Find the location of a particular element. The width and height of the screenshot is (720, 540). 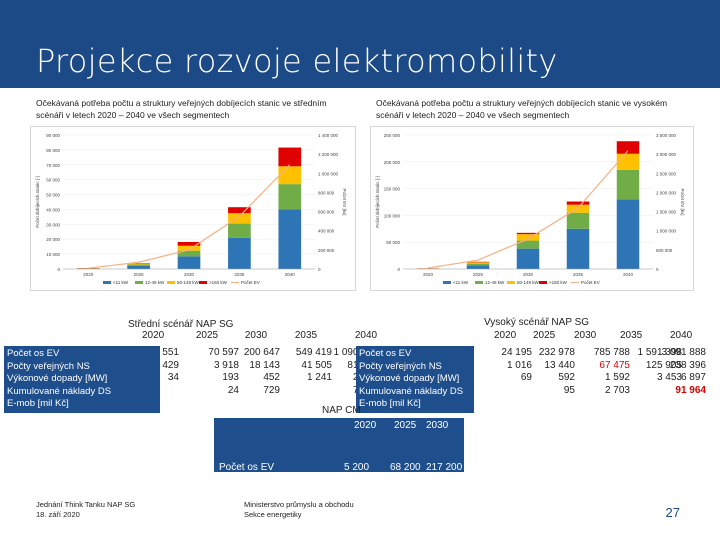

y-right-tick: 200 000 is located at coordinates (326, 250).